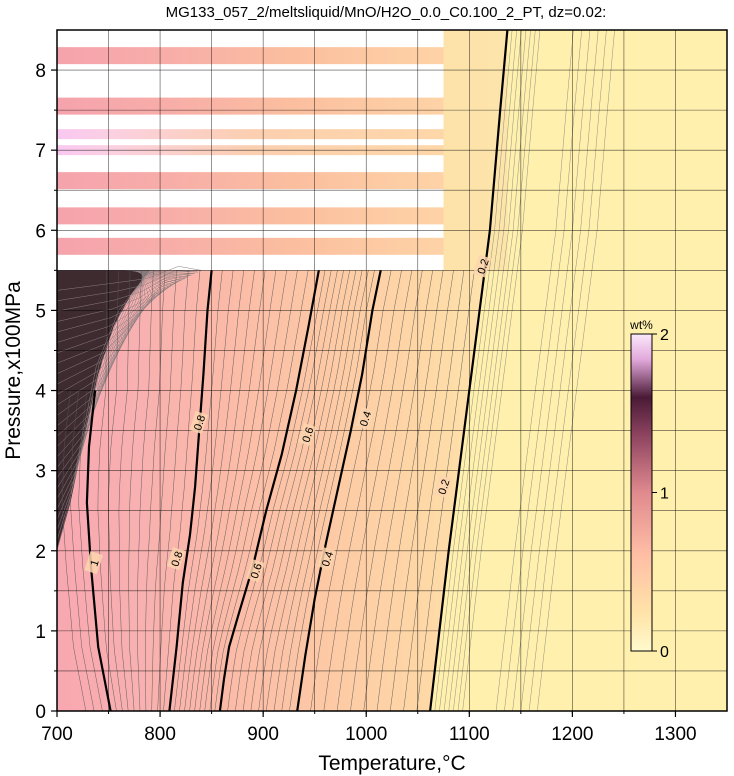  Describe the element at coordinates (40, 712) in the screenshot. I see `y-tick-label: 0` at that location.